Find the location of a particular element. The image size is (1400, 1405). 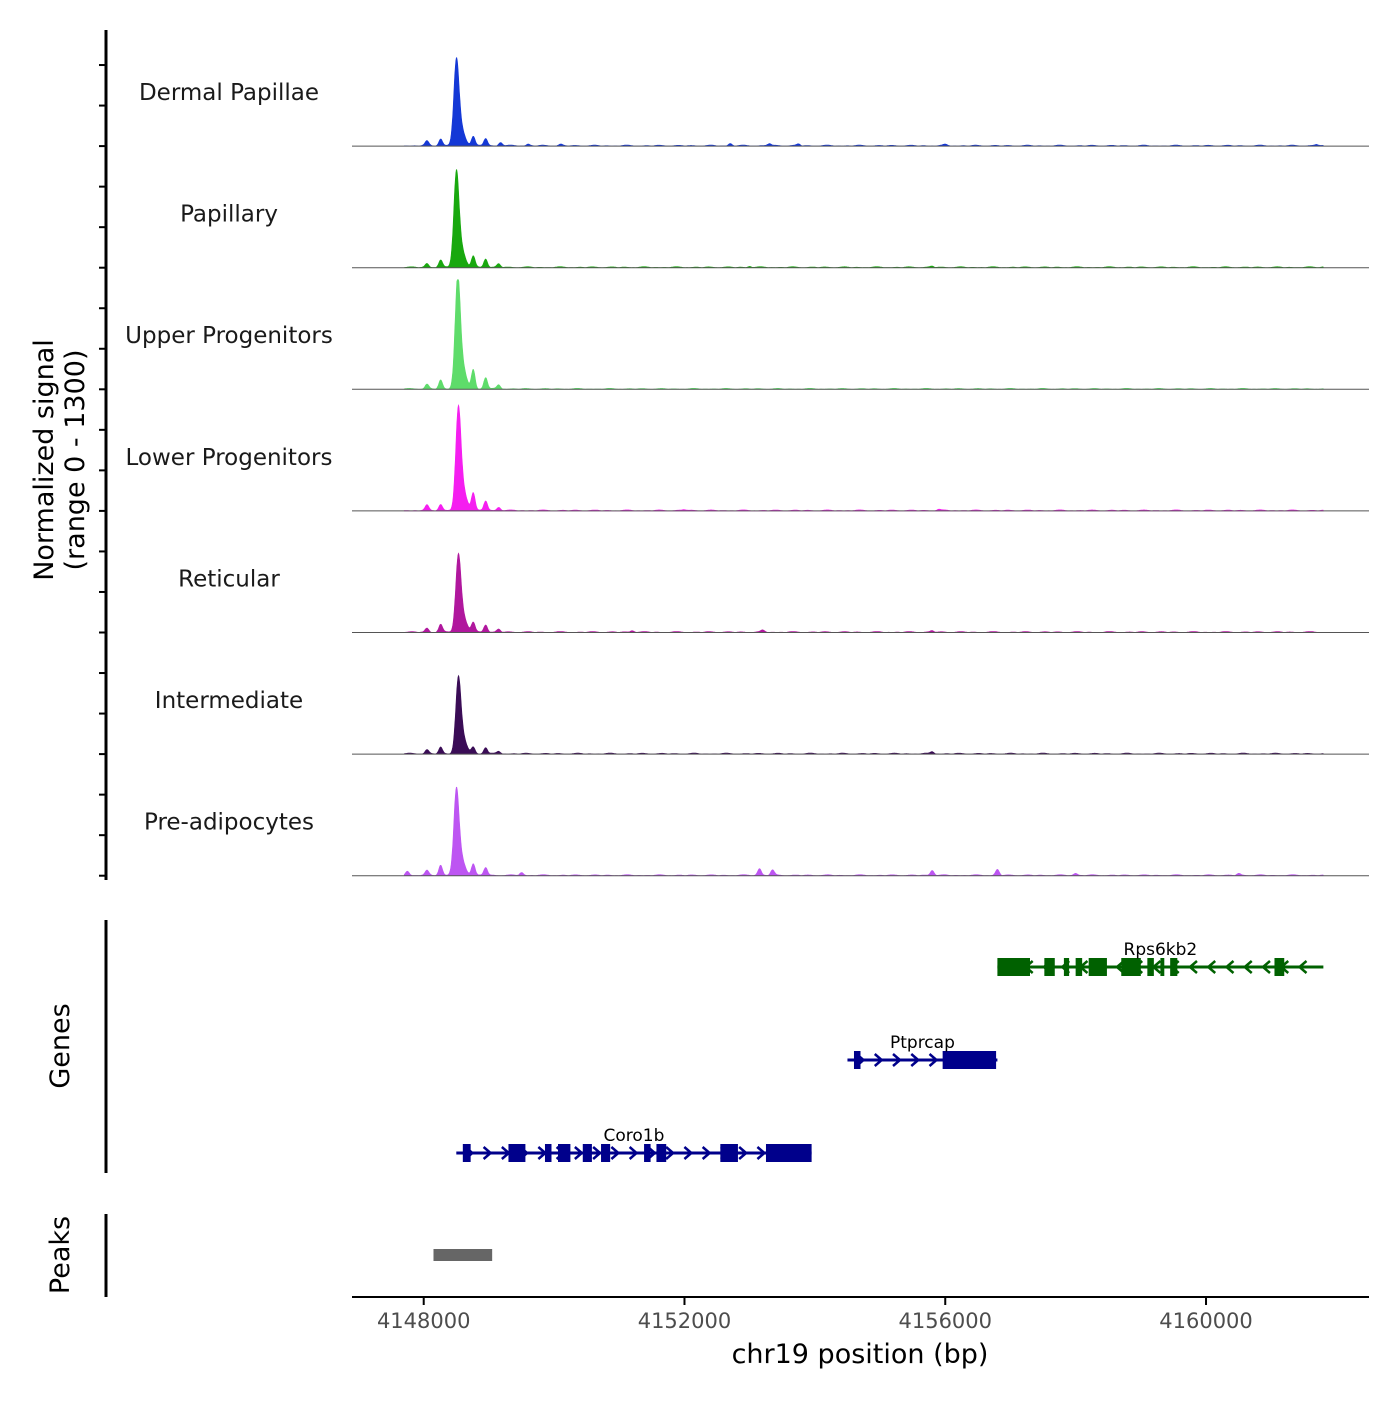

signal-track-6: Intermediate is located at coordinates (762, 714).